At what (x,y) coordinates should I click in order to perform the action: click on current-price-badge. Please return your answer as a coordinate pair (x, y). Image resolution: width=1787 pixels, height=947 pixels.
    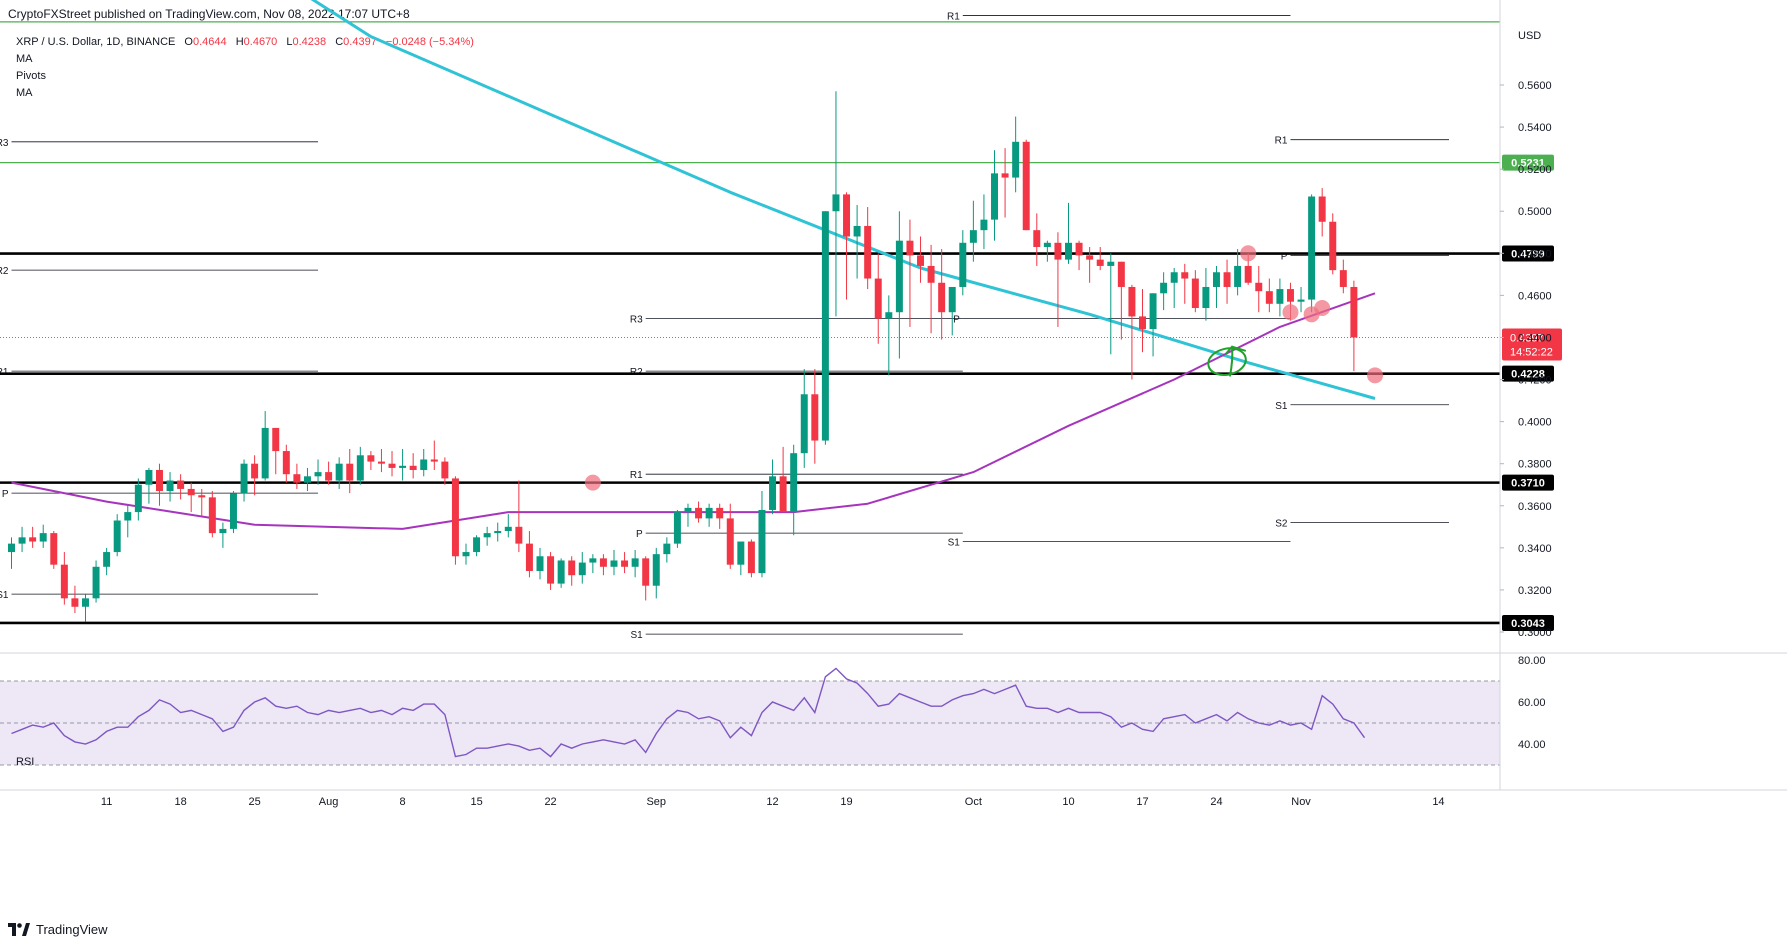
    Looking at the image, I should click on (1532, 344).